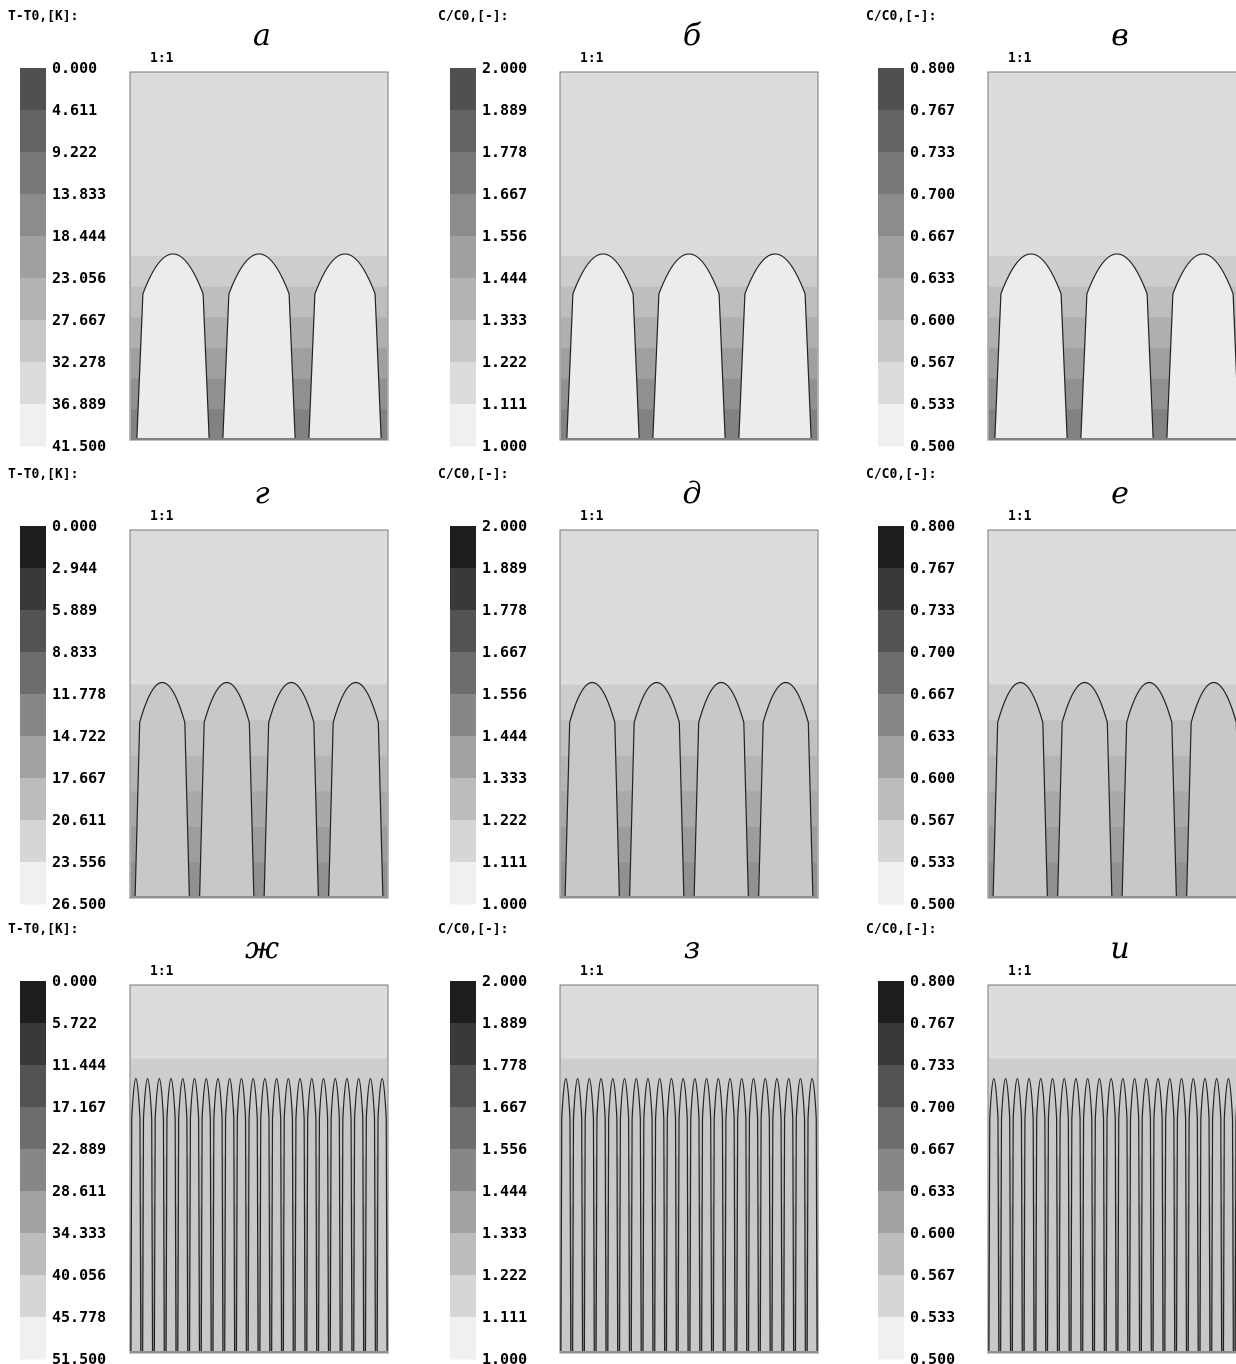  I want to click on colorbar-label: 40.056, so click(79, 1275).